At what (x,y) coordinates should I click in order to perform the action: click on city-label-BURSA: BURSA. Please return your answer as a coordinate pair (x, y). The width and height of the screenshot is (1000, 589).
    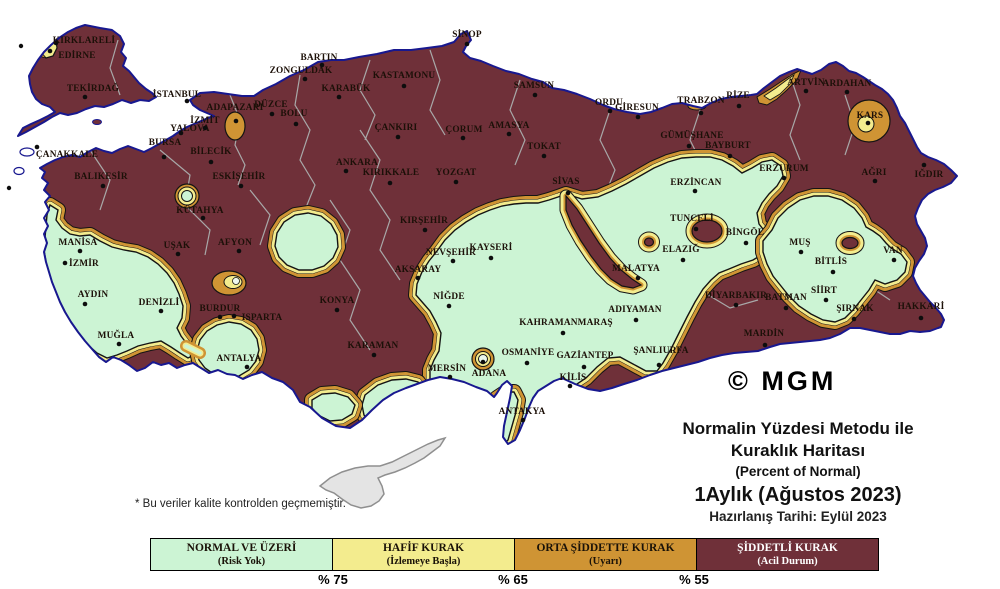
    Looking at the image, I should click on (165, 143).